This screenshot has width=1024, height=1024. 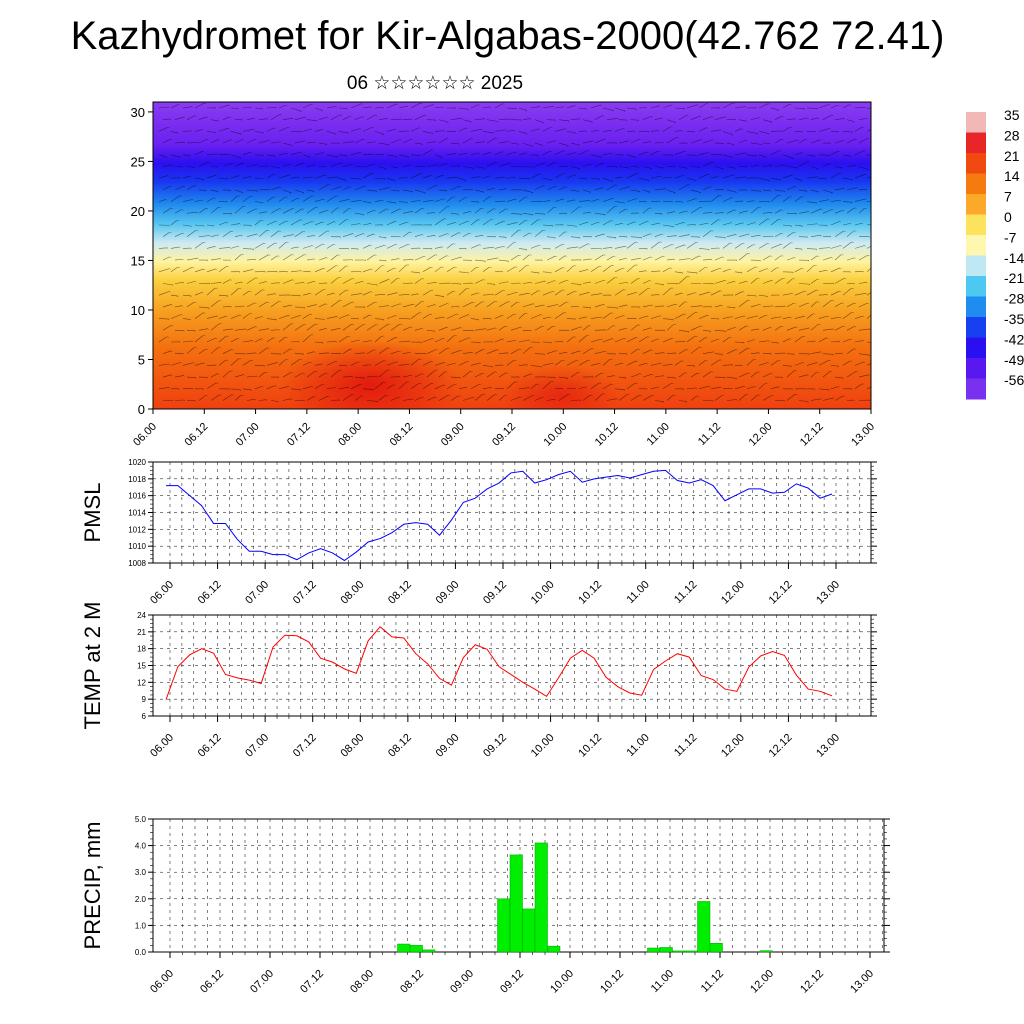 What do you see at coordinates (976, 286) in the screenshot?
I see `colorbar-swatch` at bounding box center [976, 286].